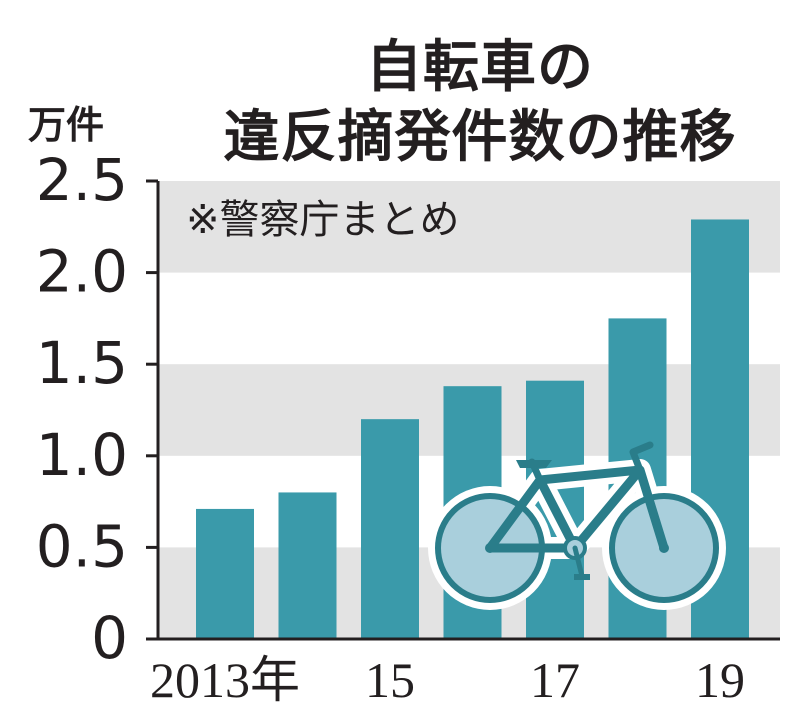  Describe the element at coordinates (225, 573) in the screenshot. I see `bar-2013` at that location.